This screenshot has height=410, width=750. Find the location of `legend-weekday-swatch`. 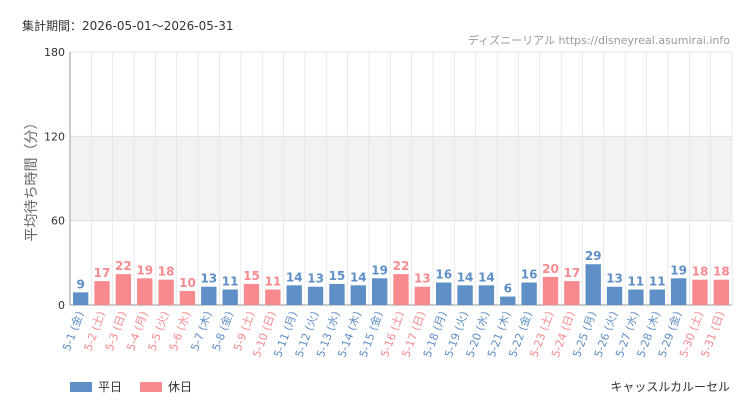

legend-weekday-swatch is located at coordinates (81, 386).